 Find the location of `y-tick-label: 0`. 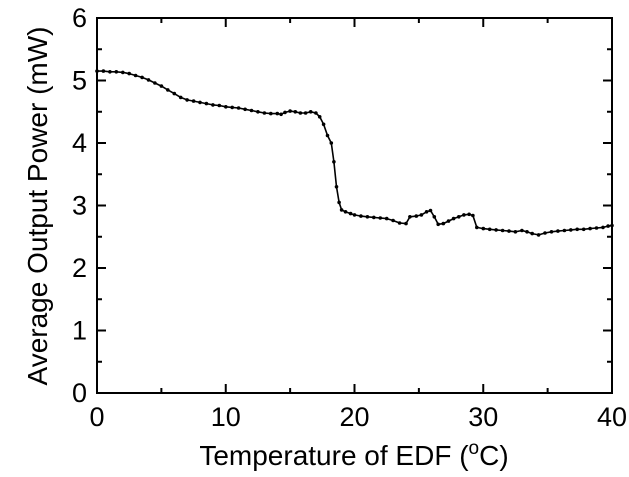

y-tick-label: 0 is located at coordinates (79, 393).